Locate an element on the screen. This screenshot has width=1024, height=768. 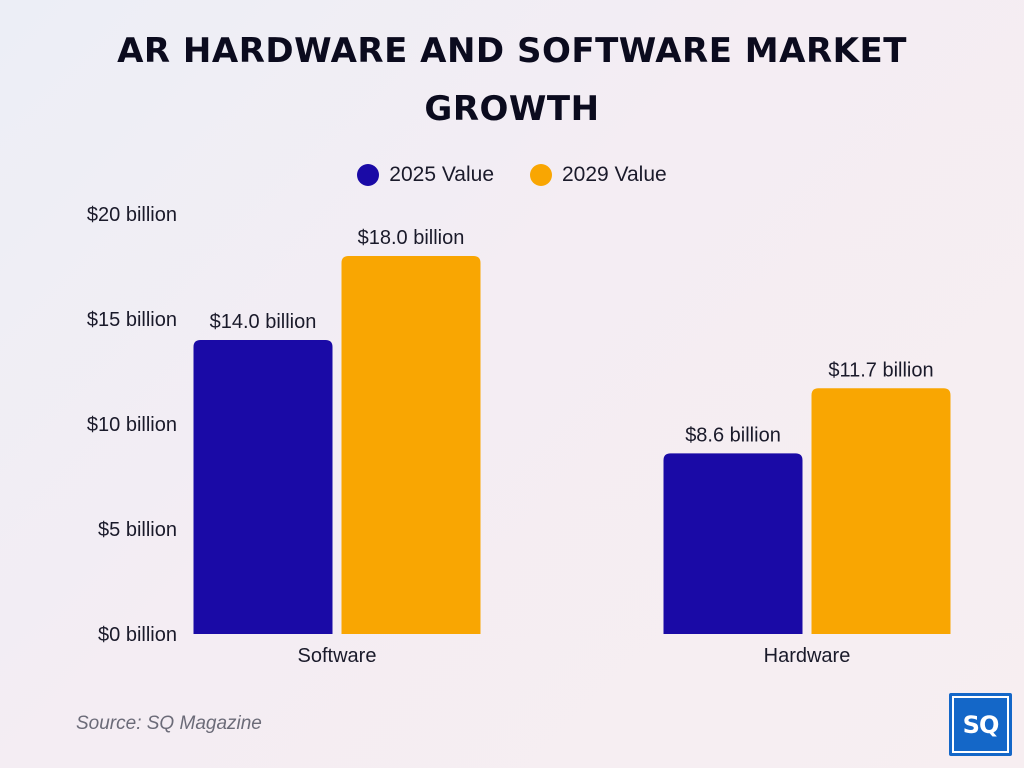
chart-title-line-1: AR HARDWARE AND SOFTWARE MARKET is located at coordinates (512, 51).